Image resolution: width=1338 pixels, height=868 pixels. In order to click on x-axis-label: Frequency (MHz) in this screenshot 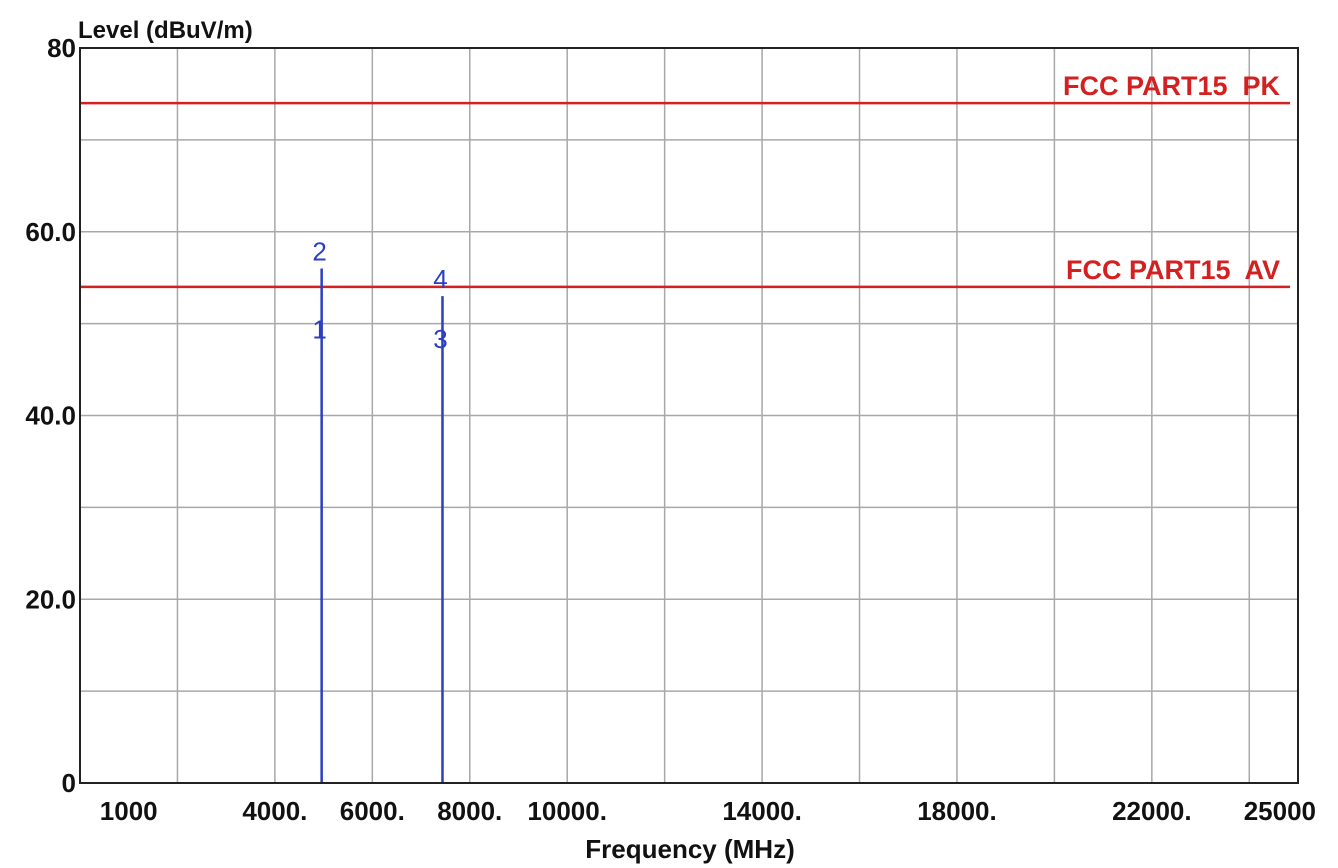, I will do `click(689, 849)`.